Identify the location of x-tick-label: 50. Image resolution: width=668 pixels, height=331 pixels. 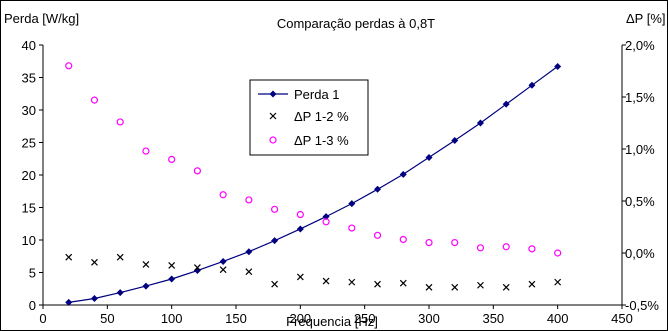
(107, 318).